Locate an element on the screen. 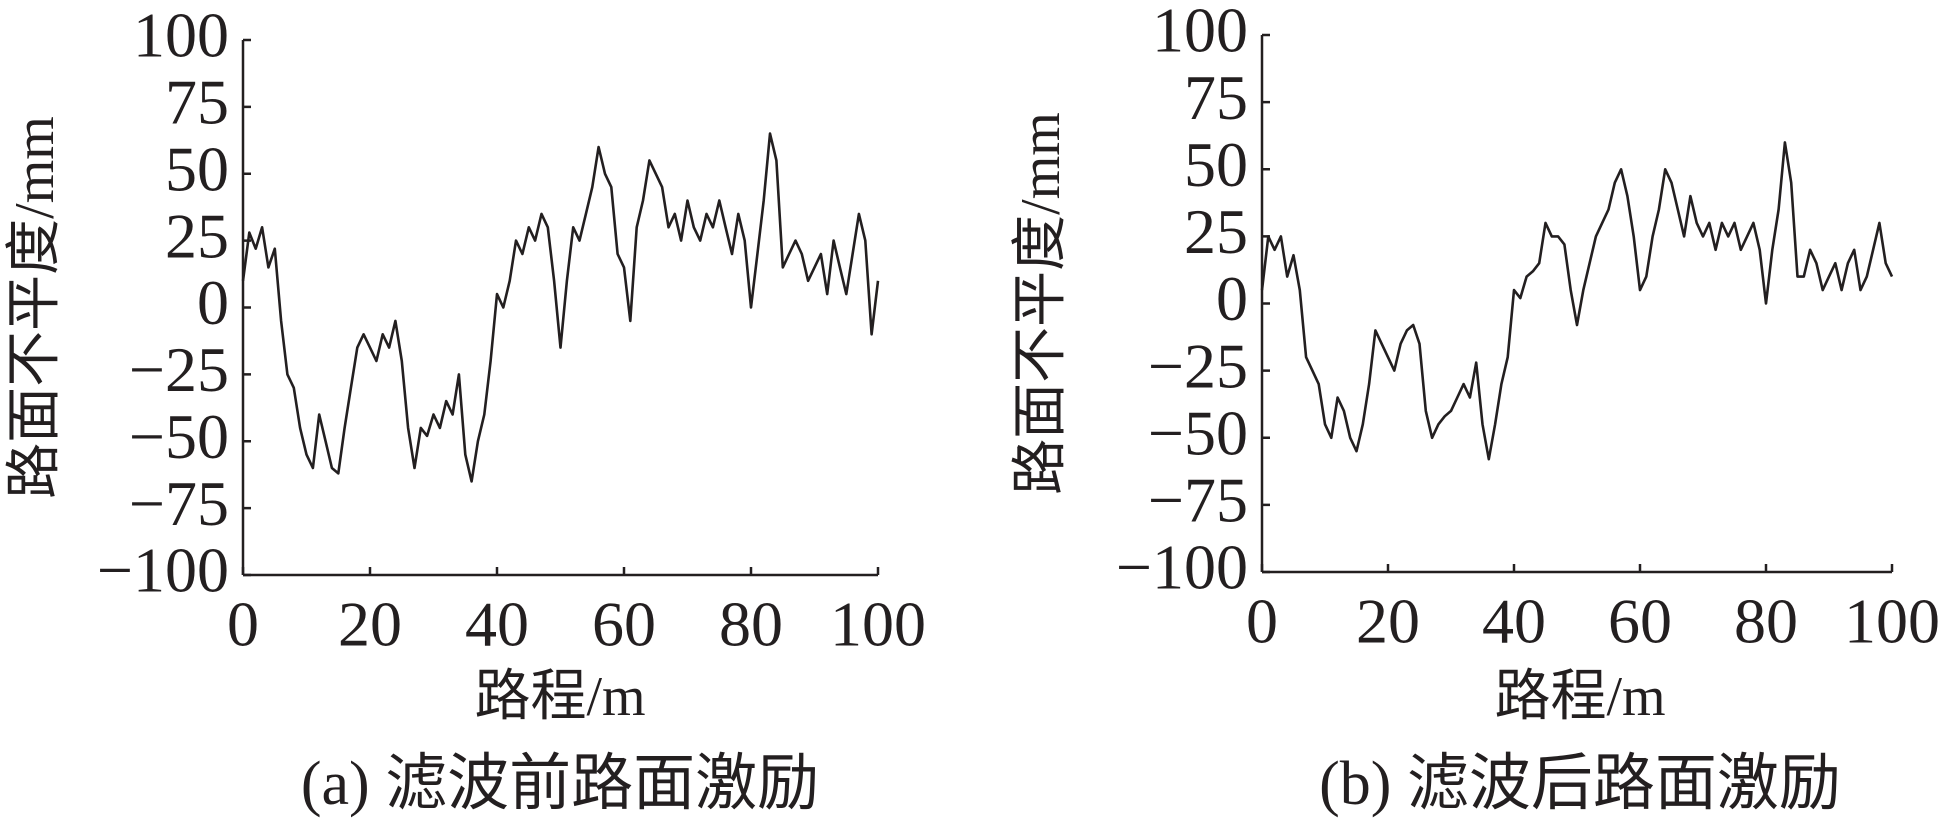  chart-caption: (b) 滤波后路面激励 is located at coordinates (1580, 784).